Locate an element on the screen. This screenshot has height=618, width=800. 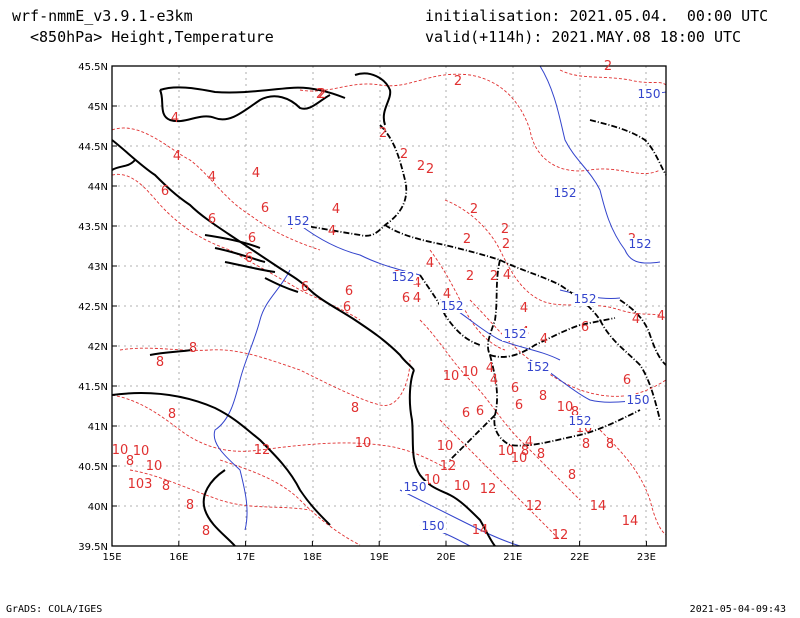
lat-label: 43.5N is located at coordinates (93, 227).